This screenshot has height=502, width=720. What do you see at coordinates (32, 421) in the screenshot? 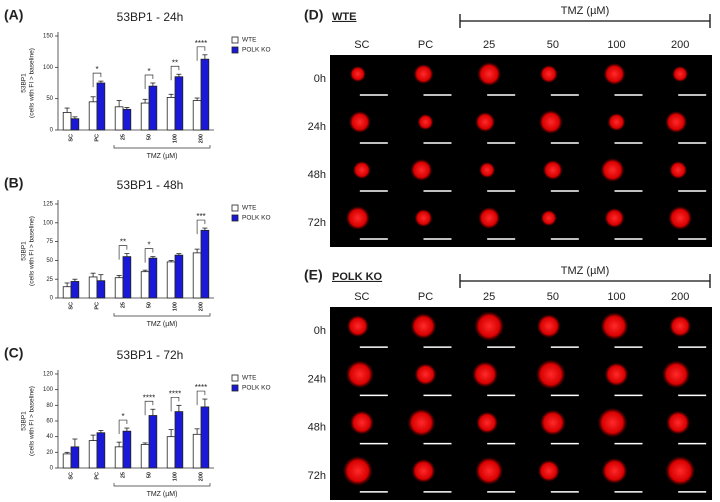
I see `y-label: (cells with FI > baseline)` at bounding box center [32, 421].